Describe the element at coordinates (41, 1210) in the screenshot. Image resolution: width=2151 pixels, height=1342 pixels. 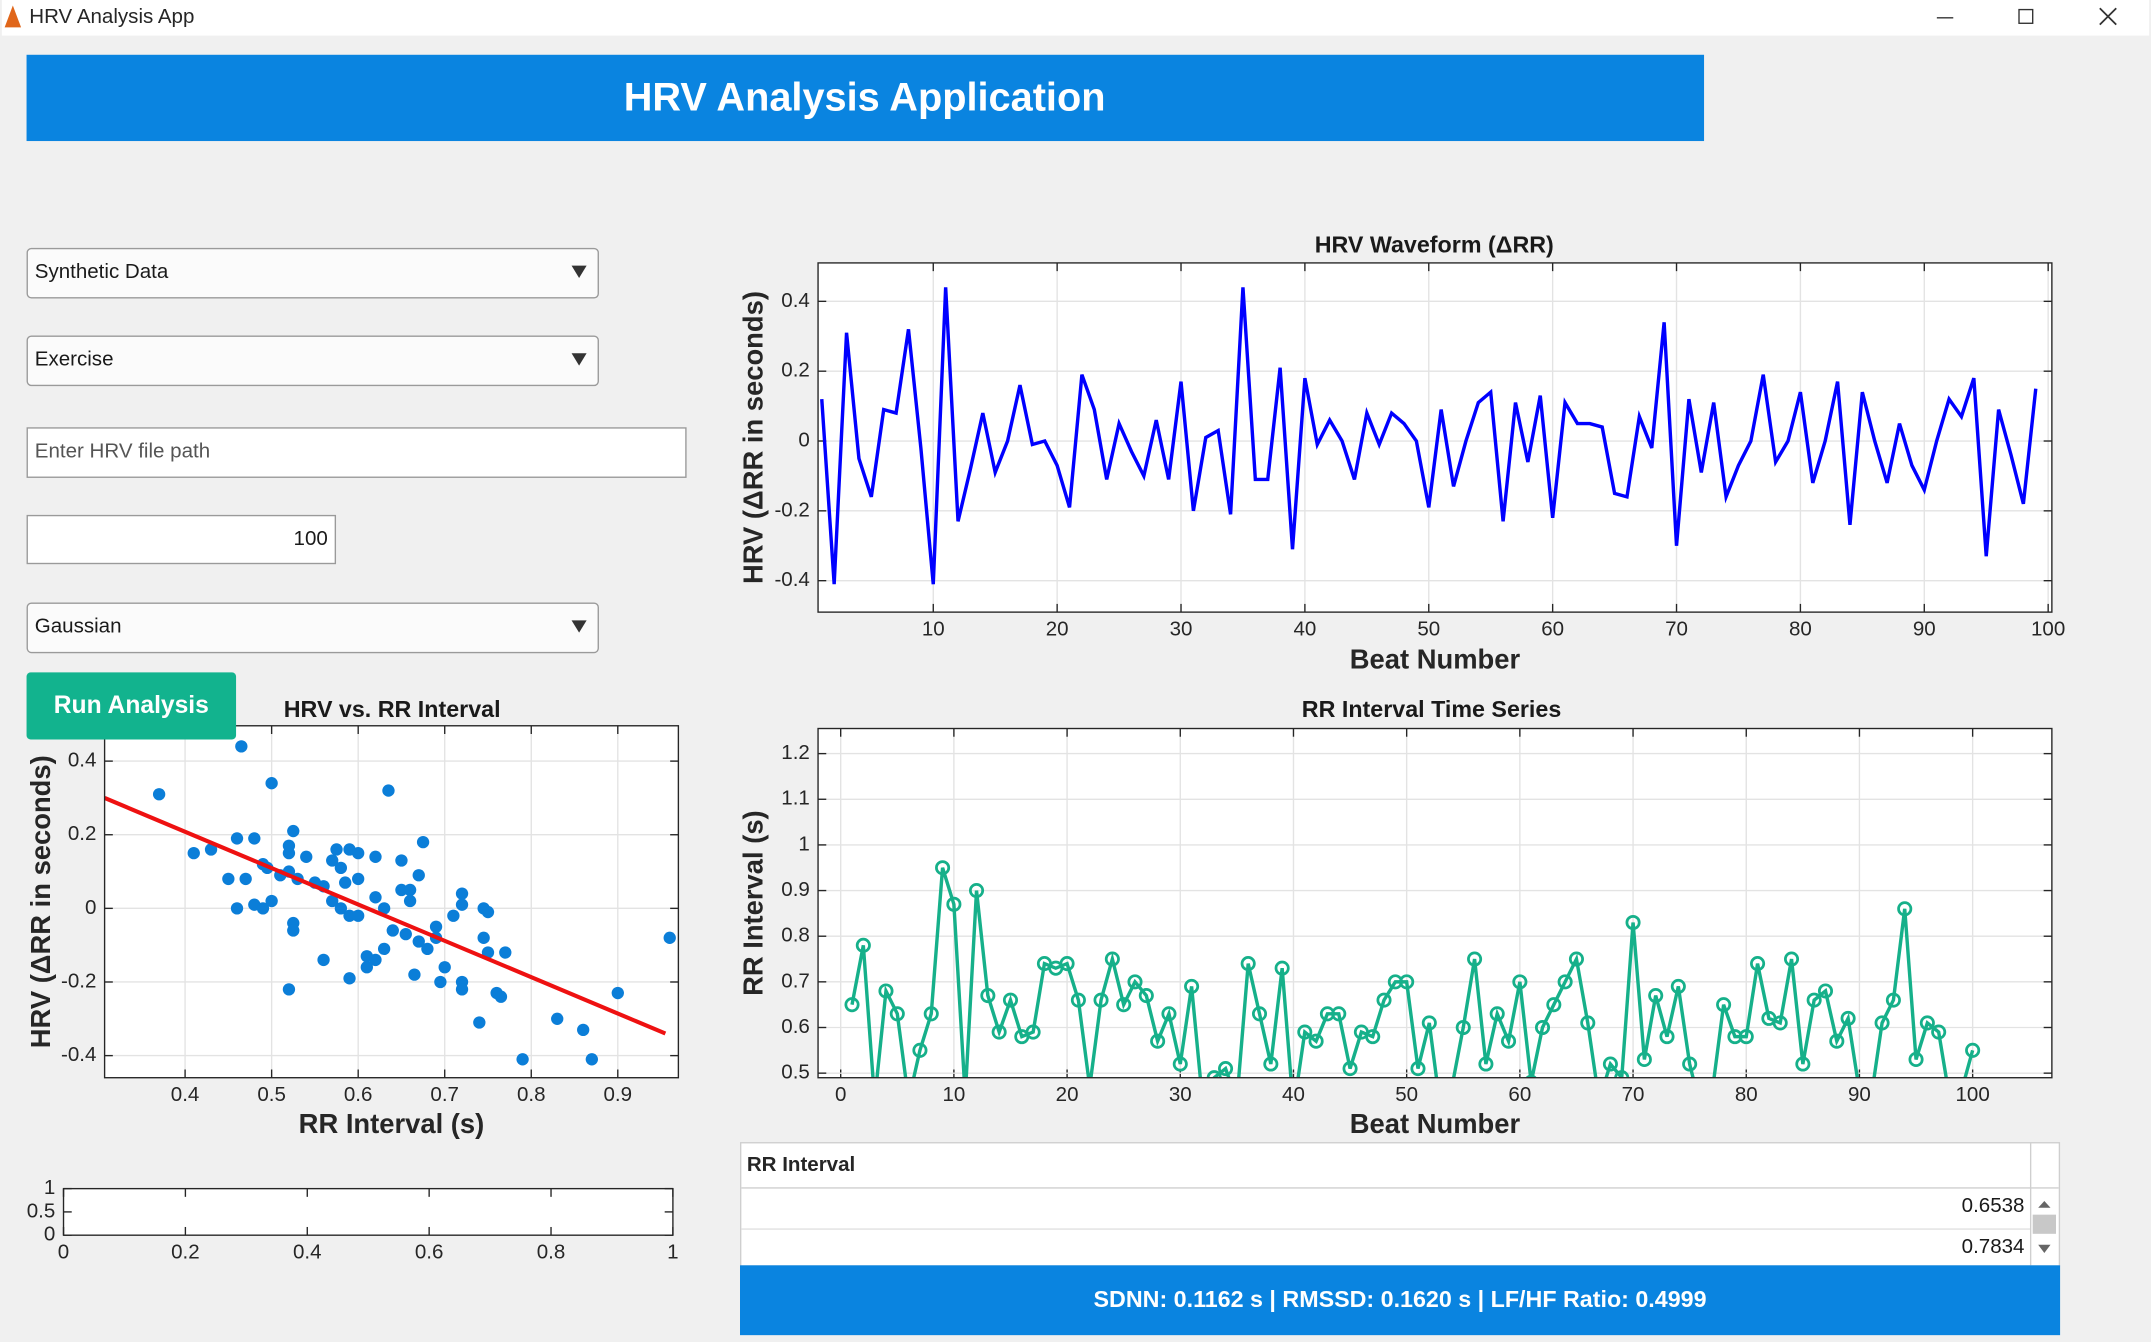
I see `y-tick-label: 0.5` at that location.